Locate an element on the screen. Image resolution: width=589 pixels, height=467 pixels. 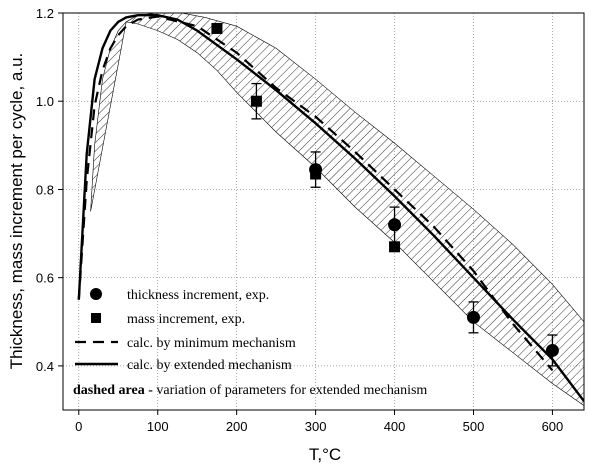
legend-label-thickness: thickness increment, exp. is located at coordinates (198, 295).